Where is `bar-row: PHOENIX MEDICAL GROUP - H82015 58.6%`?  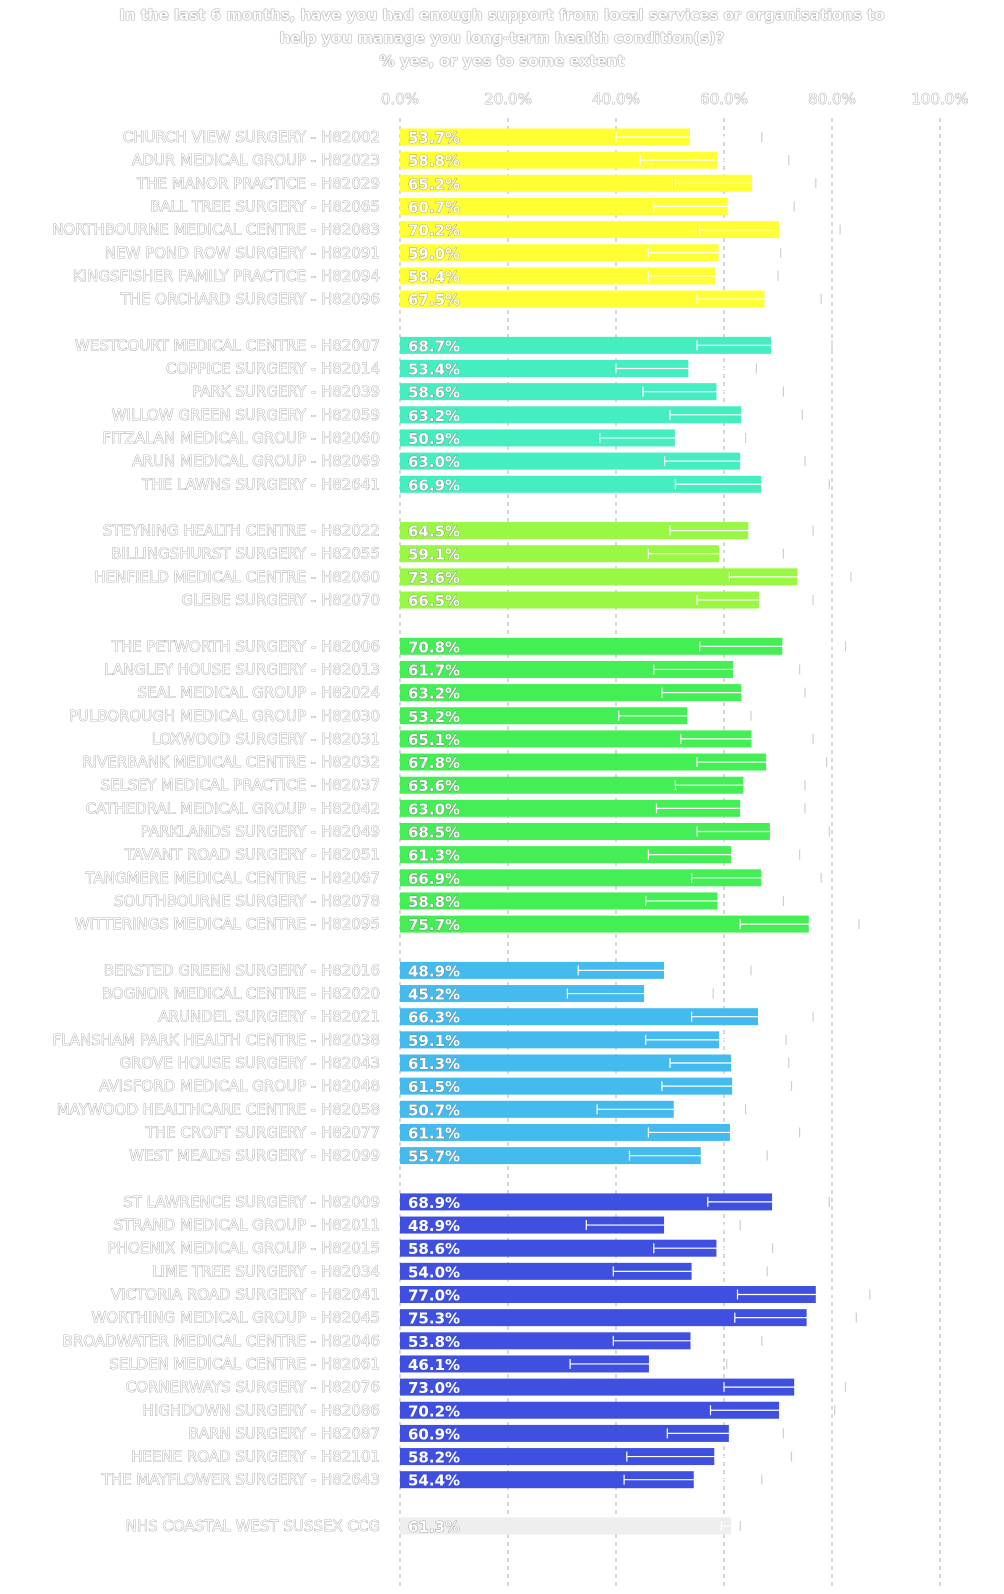
bar-row: PHOENIX MEDICAL GROUP - H82015 58.6% is located at coordinates (440, 1248).